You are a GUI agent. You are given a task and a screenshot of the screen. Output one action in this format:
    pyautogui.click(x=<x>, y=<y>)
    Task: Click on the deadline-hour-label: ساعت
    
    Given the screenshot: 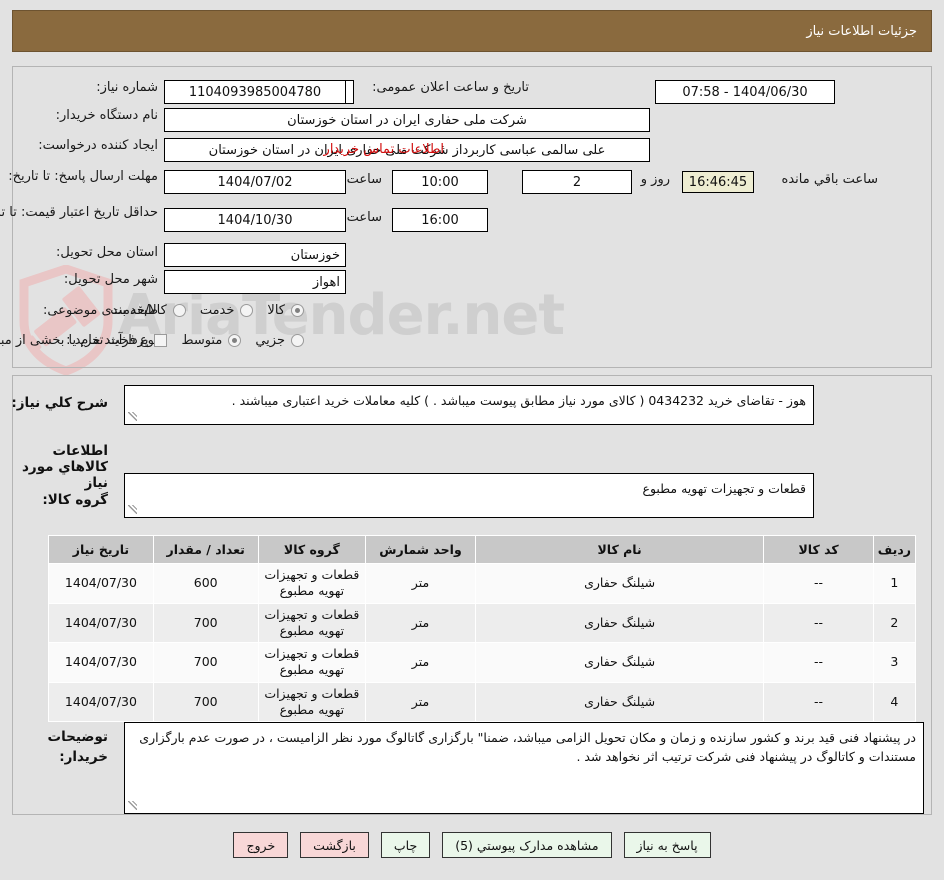 What is the action you would take?
    pyautogui.click(x=364, y=179)
    